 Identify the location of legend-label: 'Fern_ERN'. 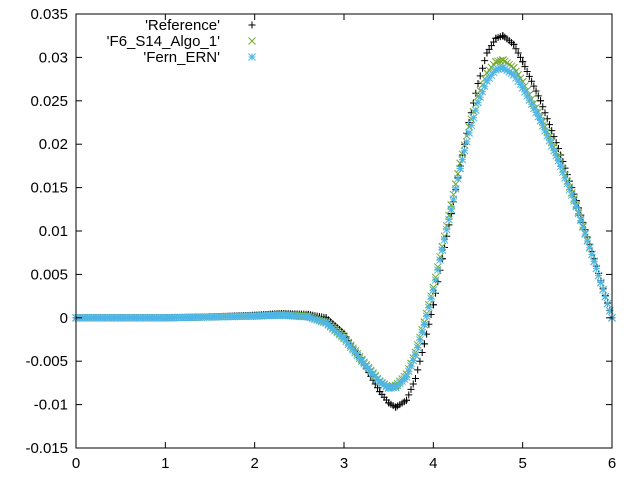
(181, 57).